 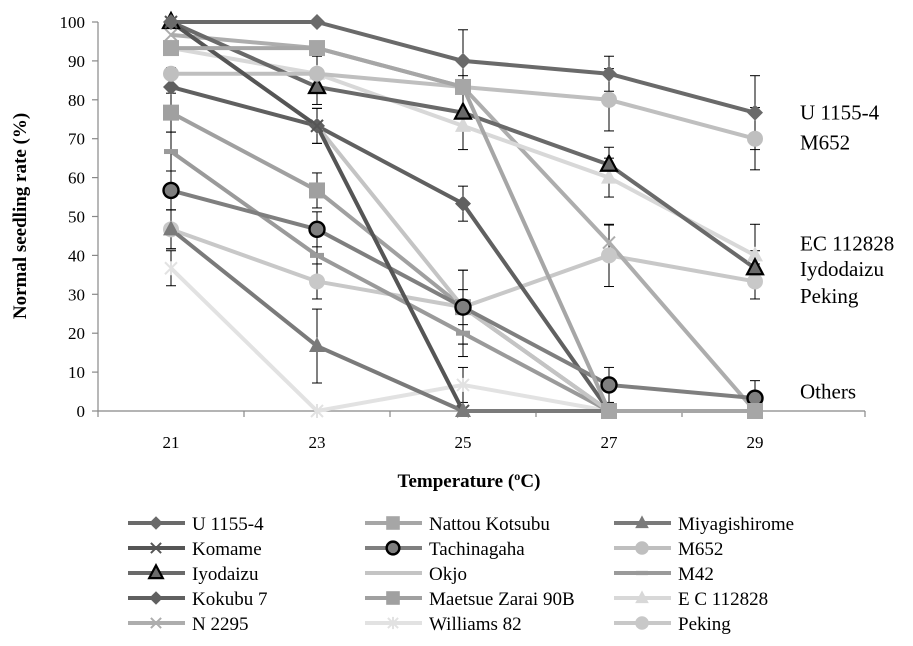 What do you see at coordinates (317, 126) in the screenshot?
I see `data-point-komame` at bounding box center [317, 126].